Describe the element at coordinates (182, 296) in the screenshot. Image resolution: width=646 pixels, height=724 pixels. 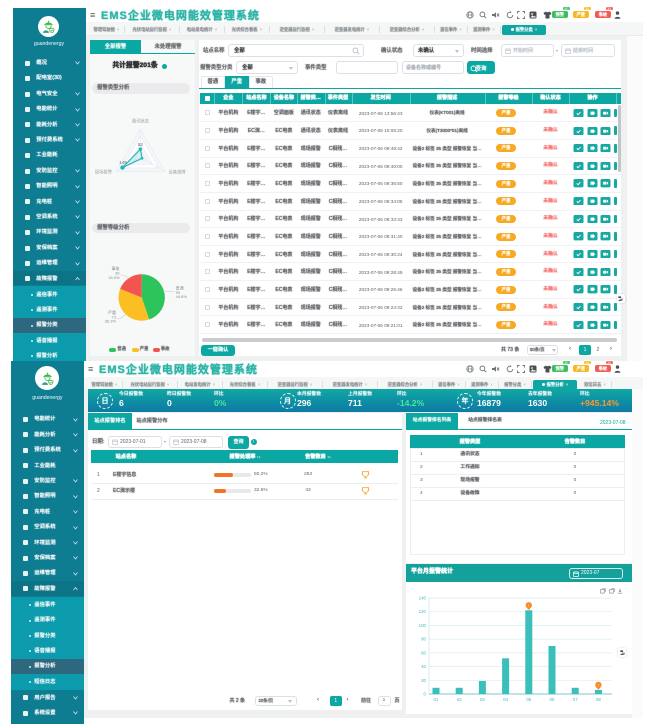
I see `svg-text: 44.8%` at that location.